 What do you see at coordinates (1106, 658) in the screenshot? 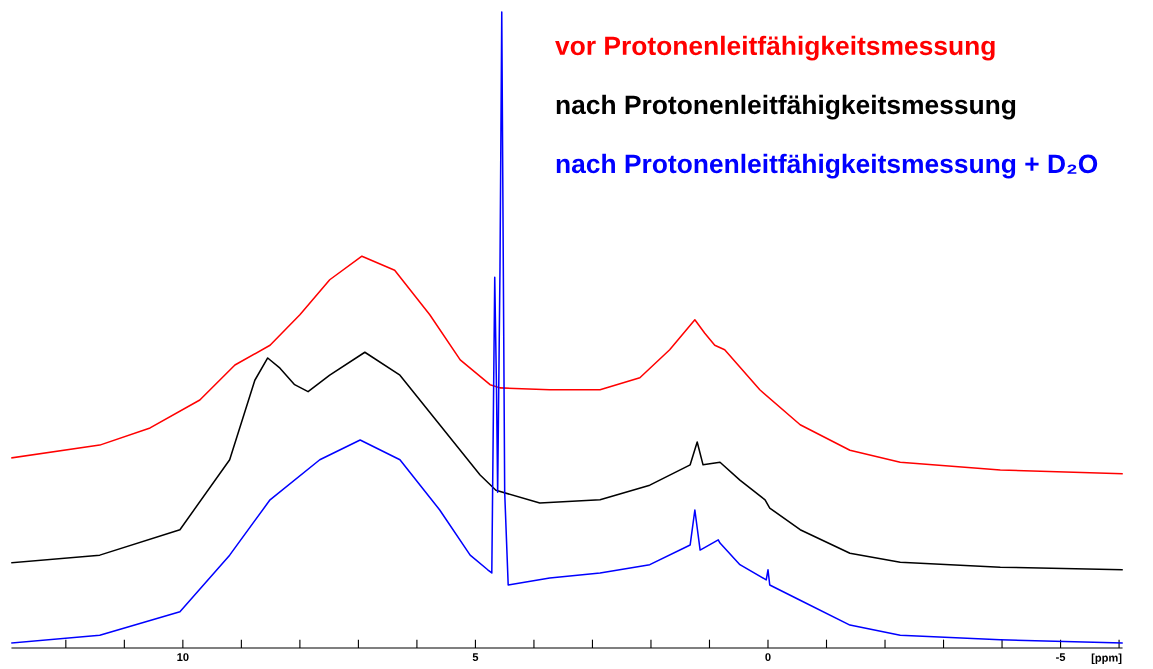
I see `x-axis-title: [ppm]` at bounding box center [1106, 658].